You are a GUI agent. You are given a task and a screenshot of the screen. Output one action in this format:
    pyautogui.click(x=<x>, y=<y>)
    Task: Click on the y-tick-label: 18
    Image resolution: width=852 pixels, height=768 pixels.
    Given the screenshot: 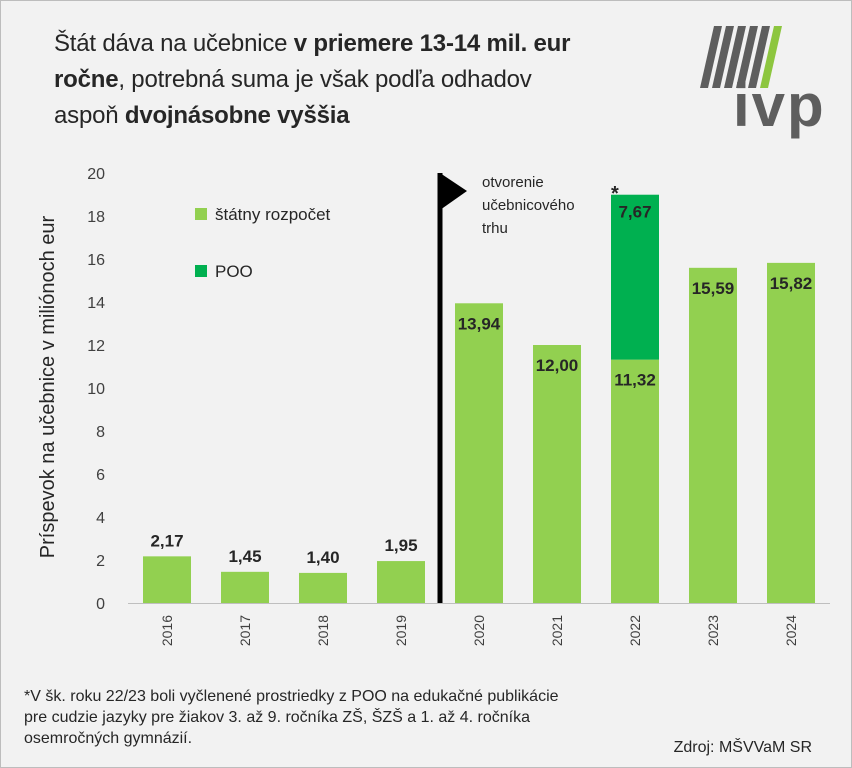 What is the action you would take?
    pyautogui.click(x=96, y=217)
    